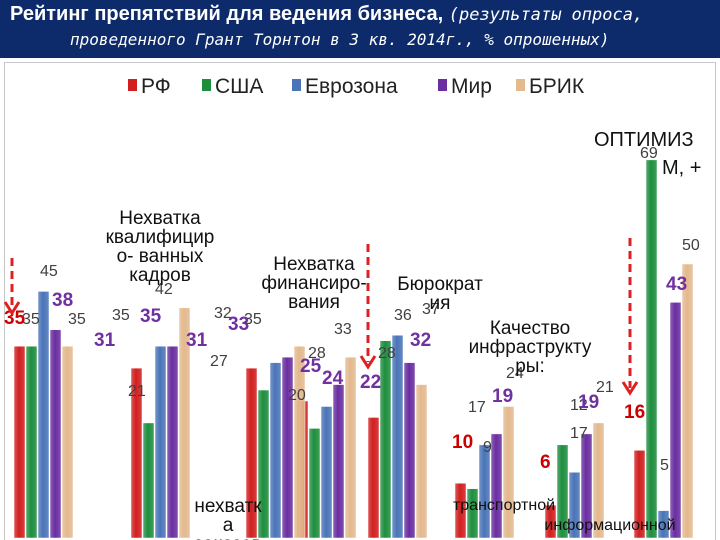 This screenshot has height=540, width=720. Describe the element at coordinates (297, 395) in the screenshot. I see `value-label: 20` at that location.